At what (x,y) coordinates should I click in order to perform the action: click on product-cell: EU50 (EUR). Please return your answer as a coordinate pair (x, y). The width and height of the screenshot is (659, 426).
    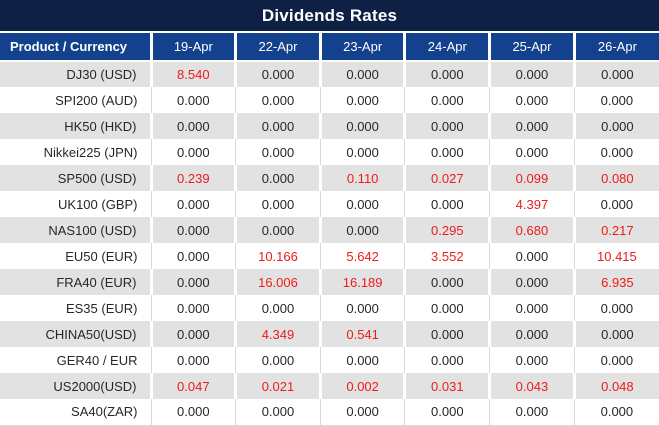
    Looking at the image, I should click on (75, 256).